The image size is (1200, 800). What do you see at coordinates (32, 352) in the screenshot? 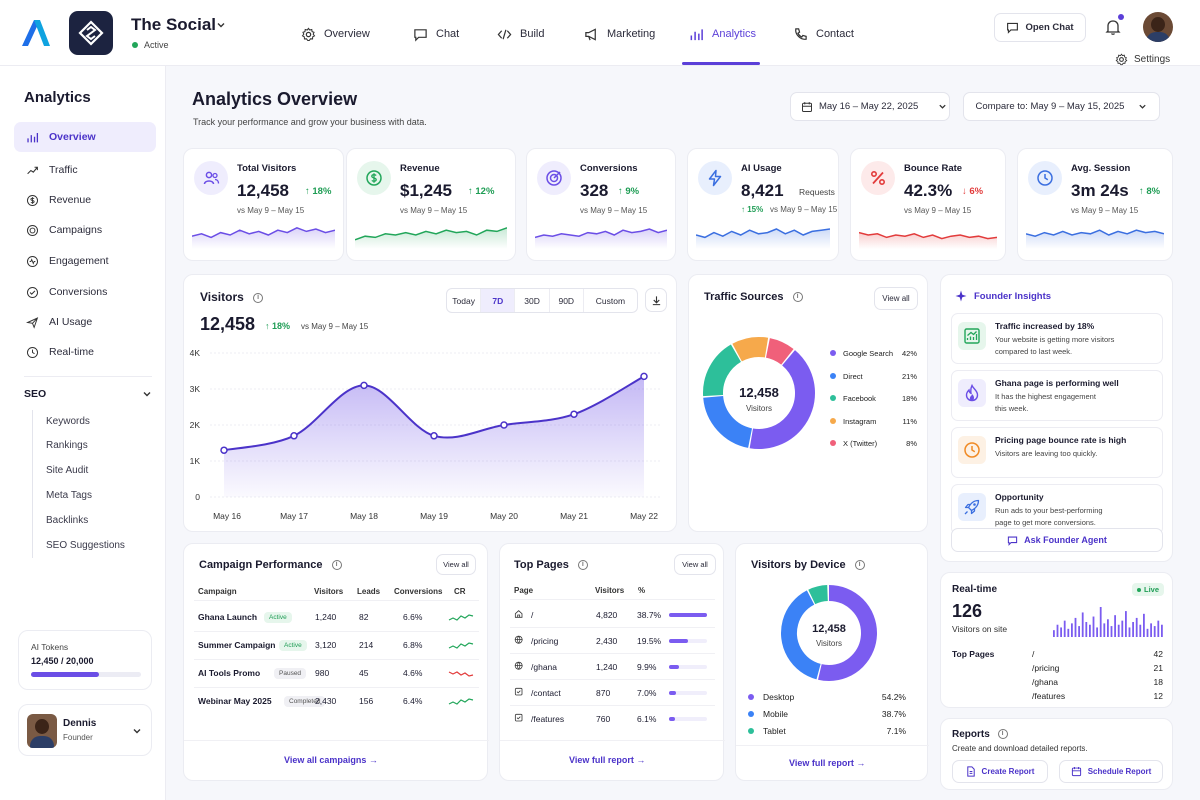
I see `clock-icon` at bounding box center [32, 352].